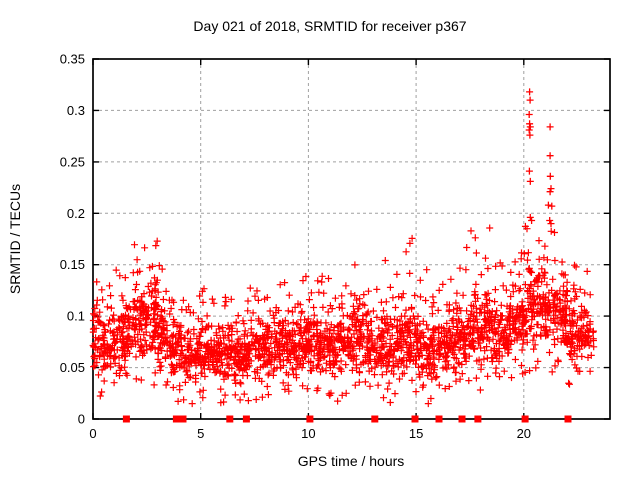 This screenshot has height=480, width=640. Describe the element at coordinates (308, 433) in the screenshot. I see `x-tick-label: 10` at that location.